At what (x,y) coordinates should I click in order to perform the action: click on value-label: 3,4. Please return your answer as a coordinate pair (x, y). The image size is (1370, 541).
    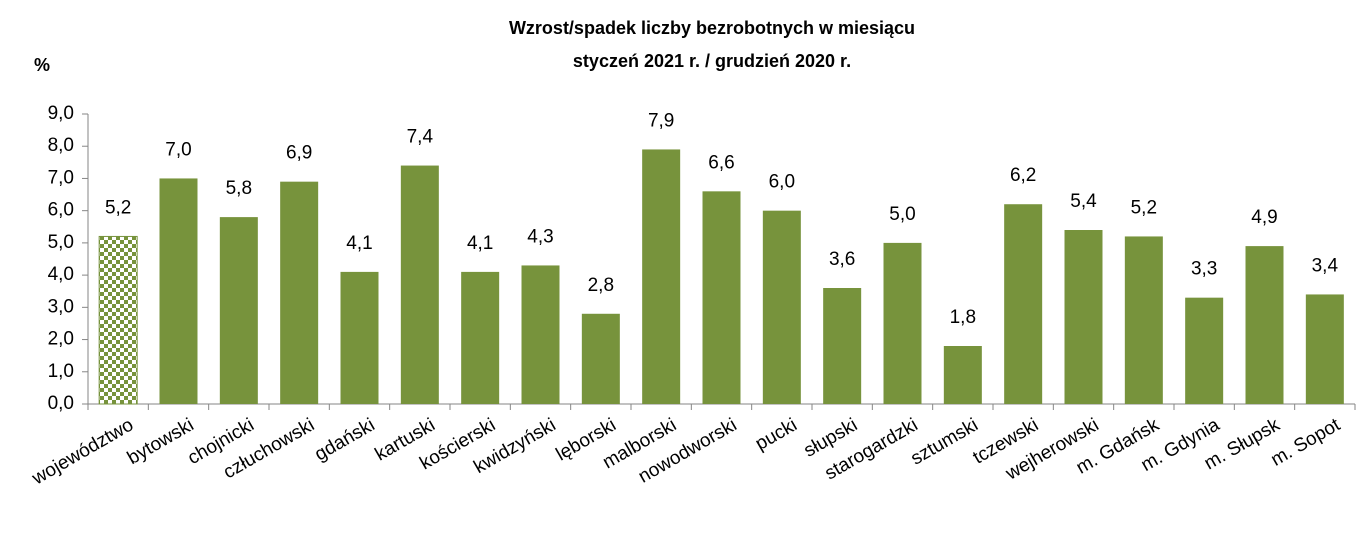
    Looking at the image, I should click on (1325, 265).